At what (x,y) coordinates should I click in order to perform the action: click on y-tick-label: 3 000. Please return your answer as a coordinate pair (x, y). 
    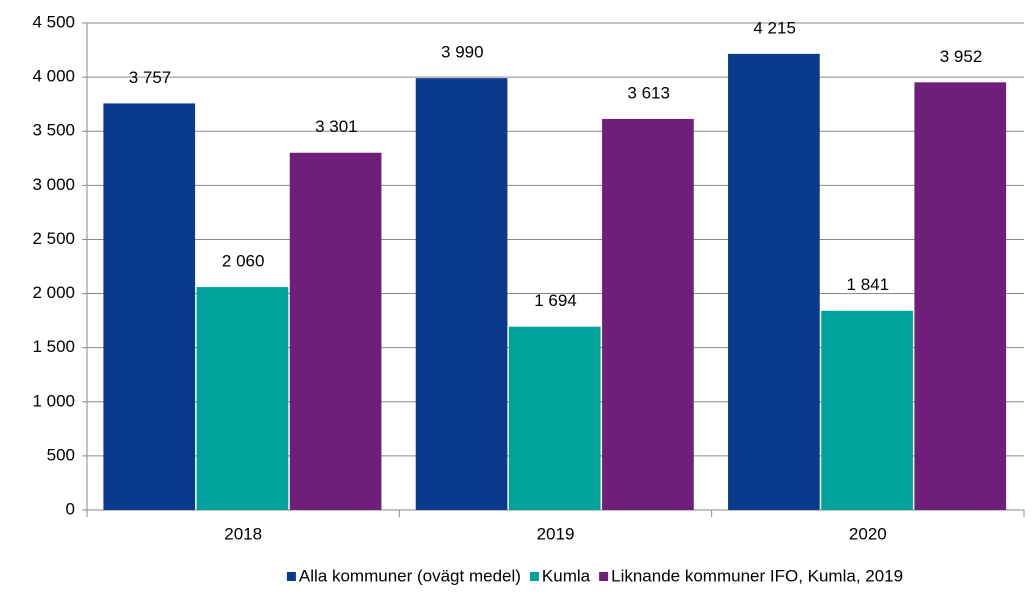
    Looking at the image, I should click on (53, 184).